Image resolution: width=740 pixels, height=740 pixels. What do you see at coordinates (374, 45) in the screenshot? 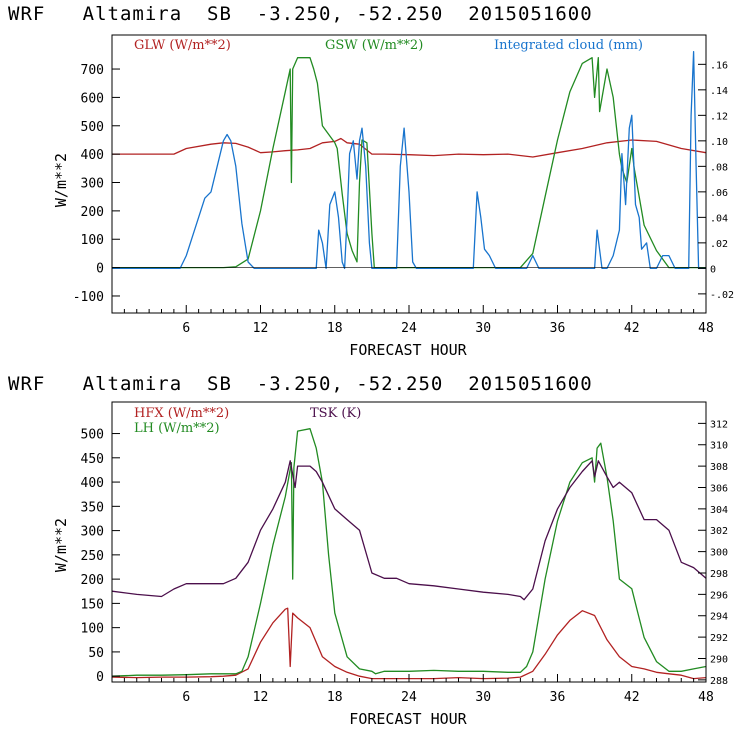
I see `chart-top-legend-gsw: GSW (W/m**2)` at bounding box center [374, 45].